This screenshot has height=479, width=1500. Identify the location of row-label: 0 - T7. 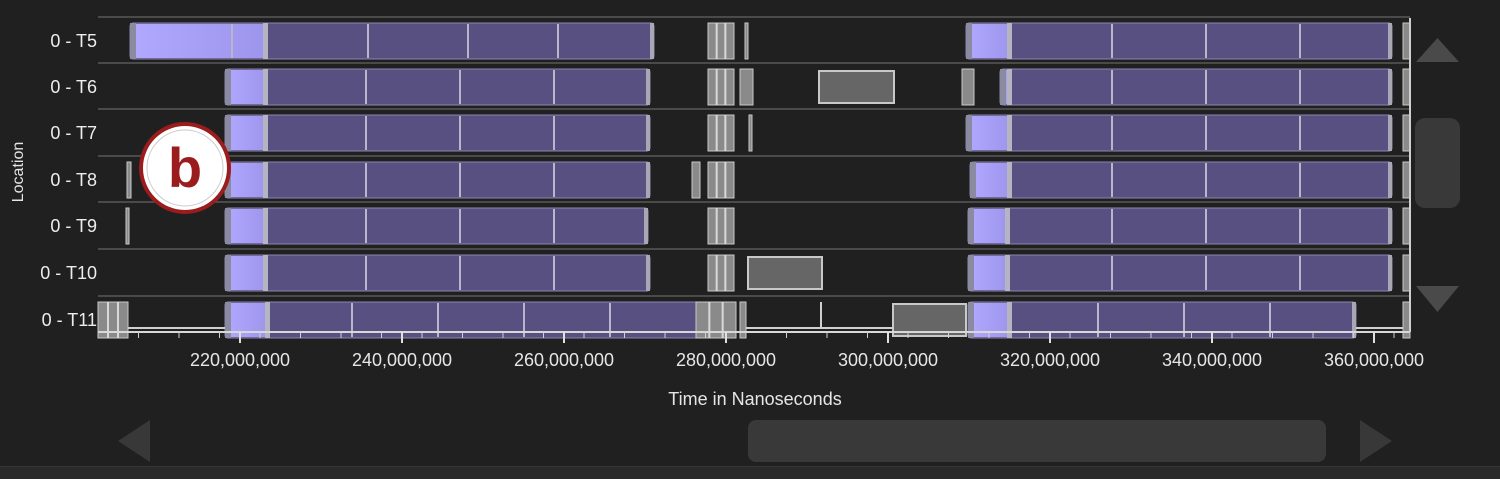
(73, 133).